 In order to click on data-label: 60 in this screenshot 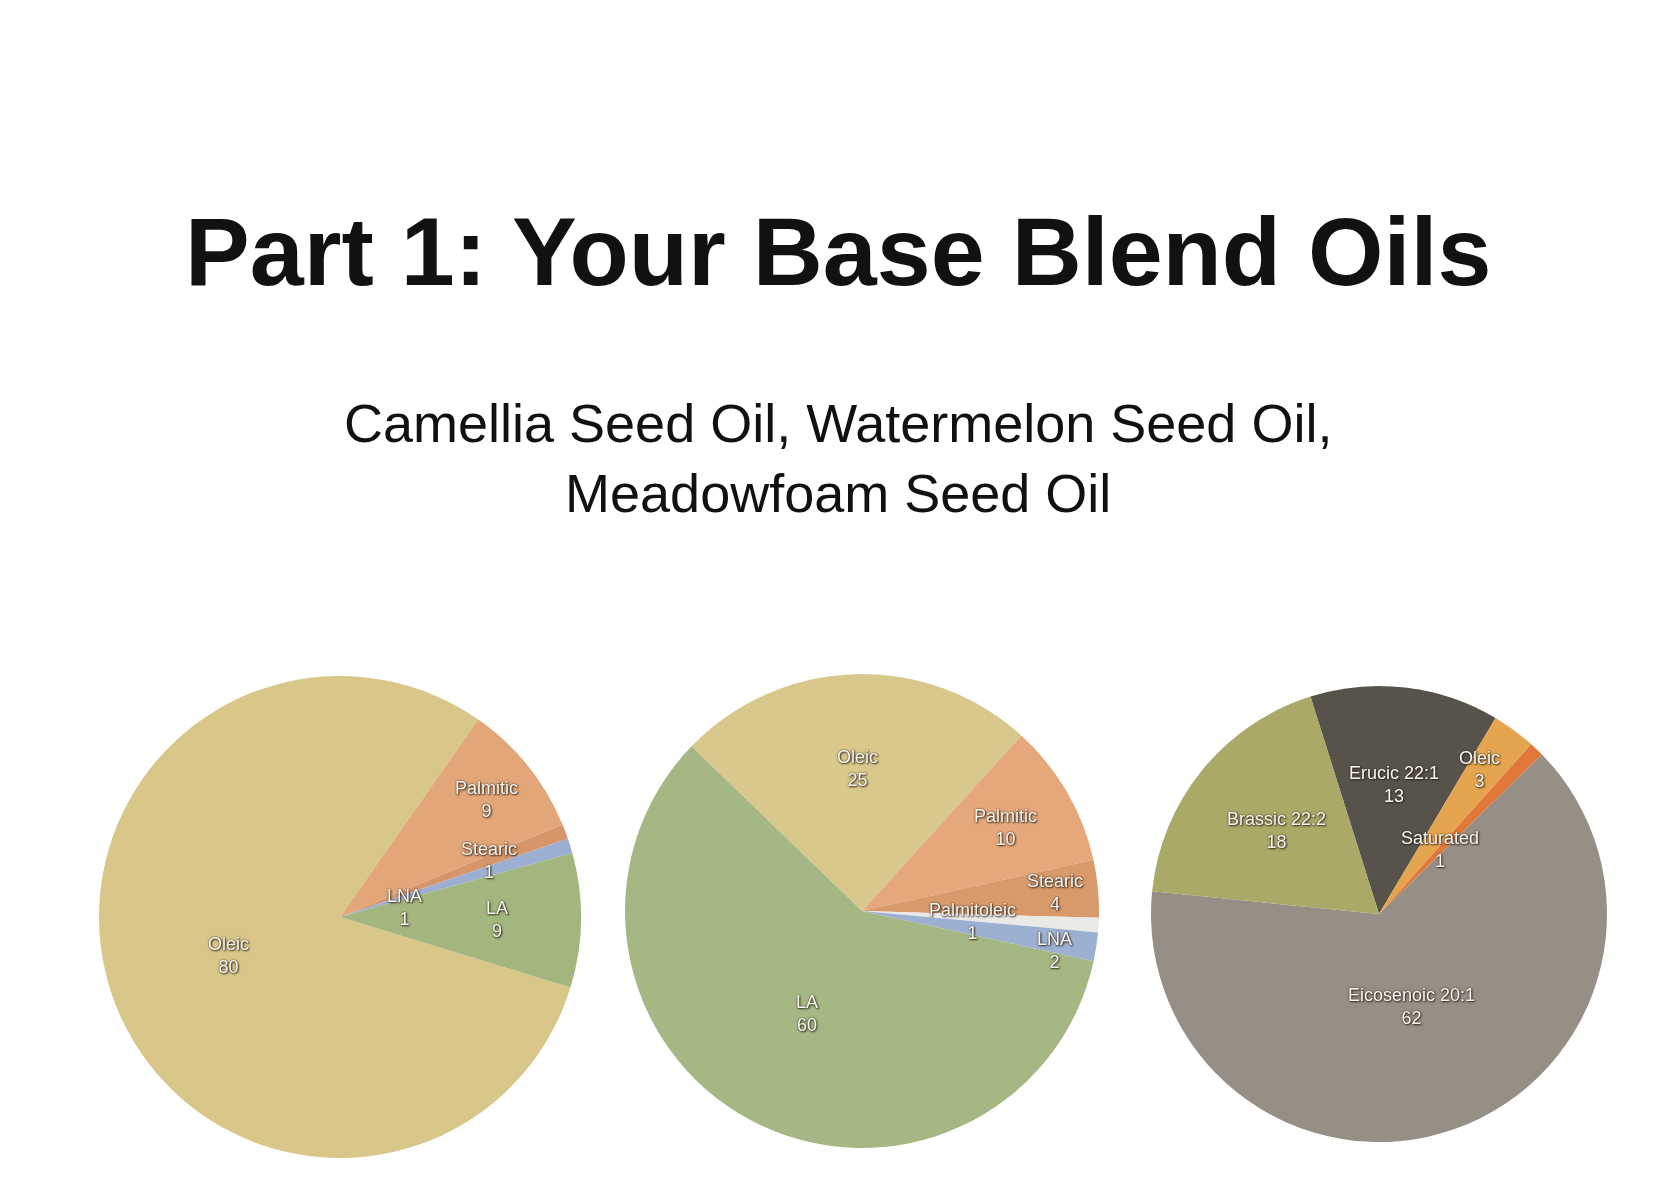, I will do `click(807, 1025)`.